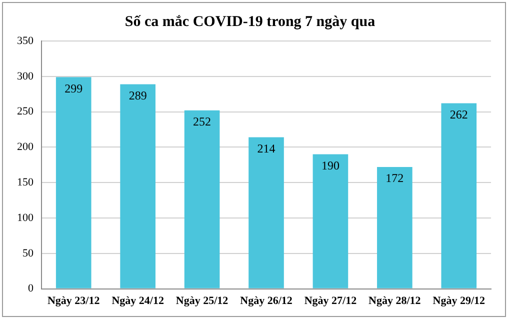  Describe the element at coordinates (250, 22) in the screenshot. I see `chart-title: Số ca mắc COVID-19 trong 7 ngày qua` at that location.